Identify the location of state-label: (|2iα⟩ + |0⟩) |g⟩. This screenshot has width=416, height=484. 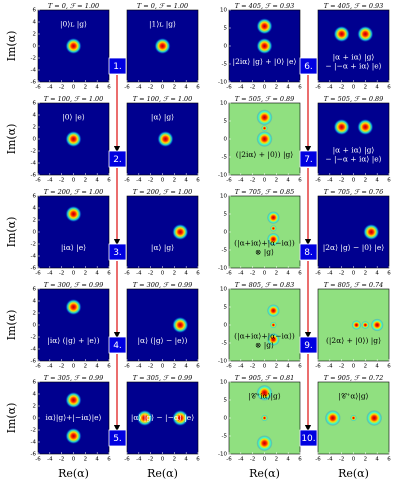
(265, 154).